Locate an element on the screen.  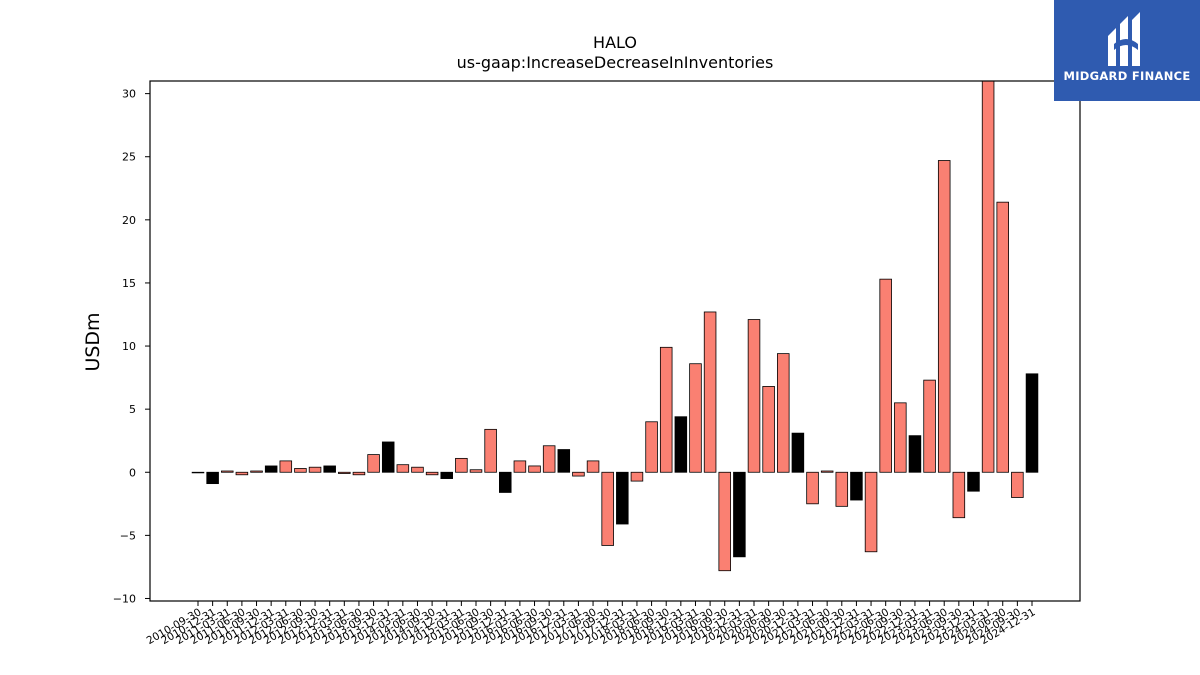
chart-subtitle: us-gaap:IncreaseDecreaseInInventories is located at coordinates (615, 62).